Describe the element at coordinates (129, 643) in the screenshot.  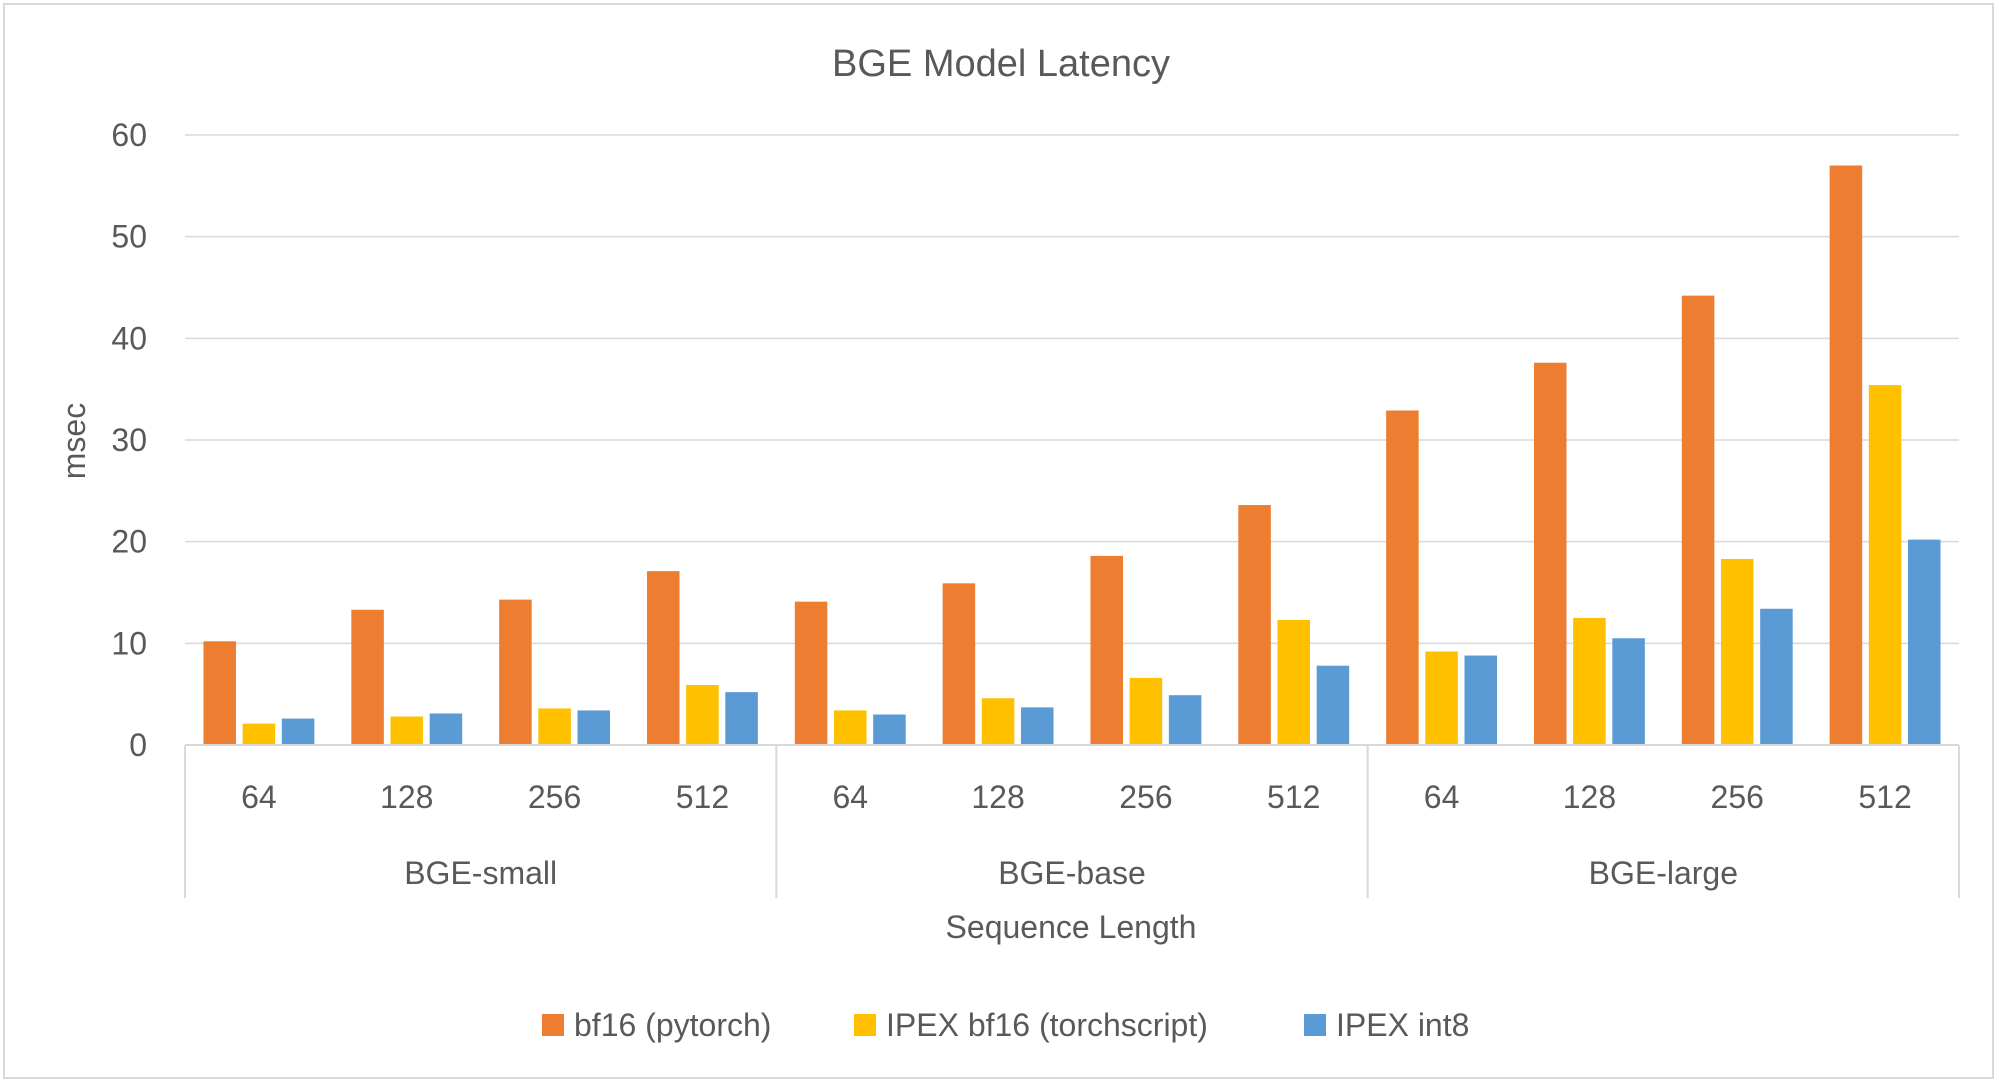
I see `y-tick-label: 10` at that location.